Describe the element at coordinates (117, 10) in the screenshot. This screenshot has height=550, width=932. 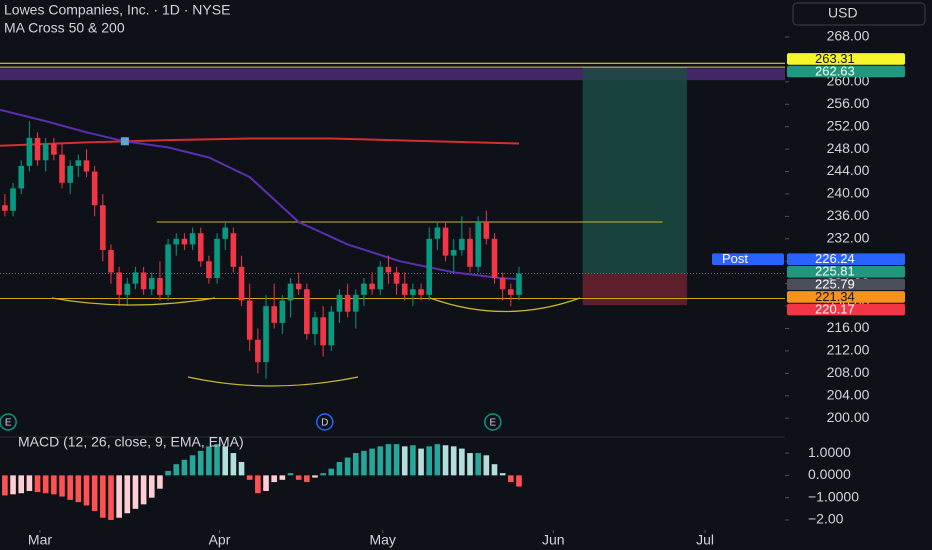
I see `chart-title: Lowes Companies, Inc. · 1D · NYSE` at that location.